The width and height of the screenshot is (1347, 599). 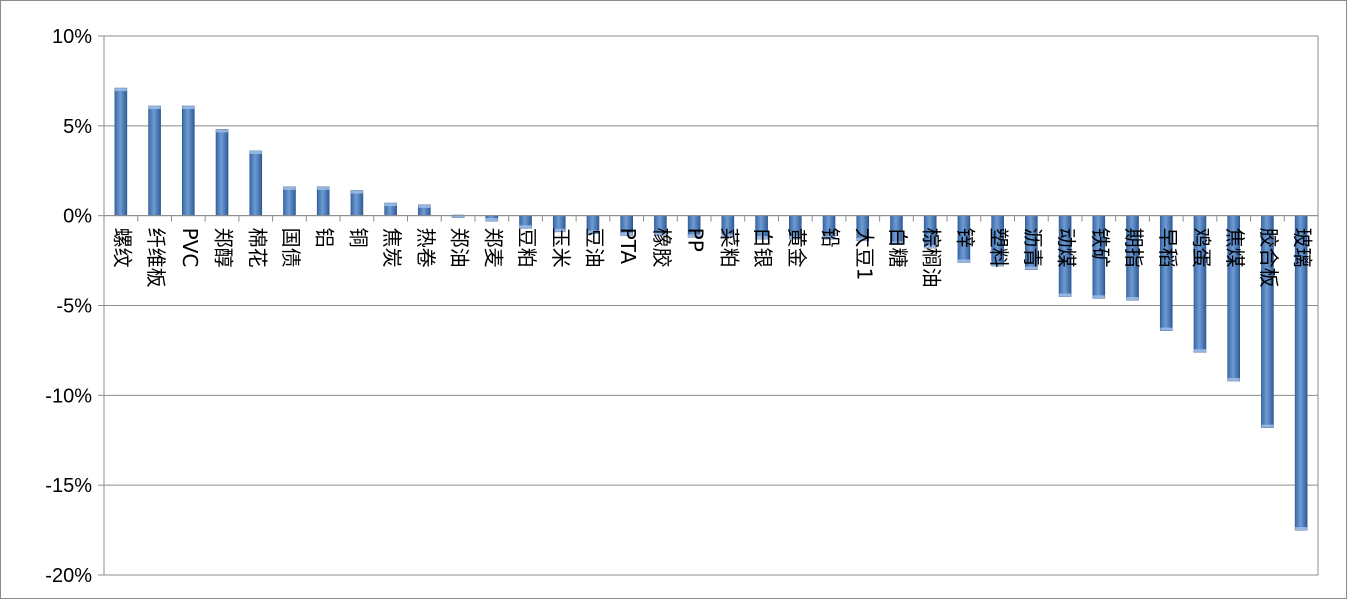 I want to click on category-label: 橡胶, so click(x=662, y=248).